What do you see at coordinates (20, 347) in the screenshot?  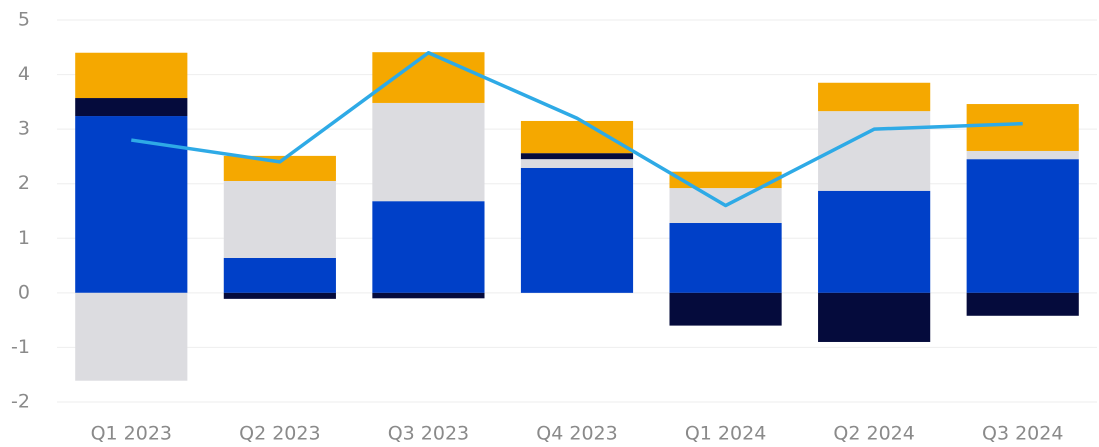 I see `y-tick-label: -1` at bounding box center [20, 347].